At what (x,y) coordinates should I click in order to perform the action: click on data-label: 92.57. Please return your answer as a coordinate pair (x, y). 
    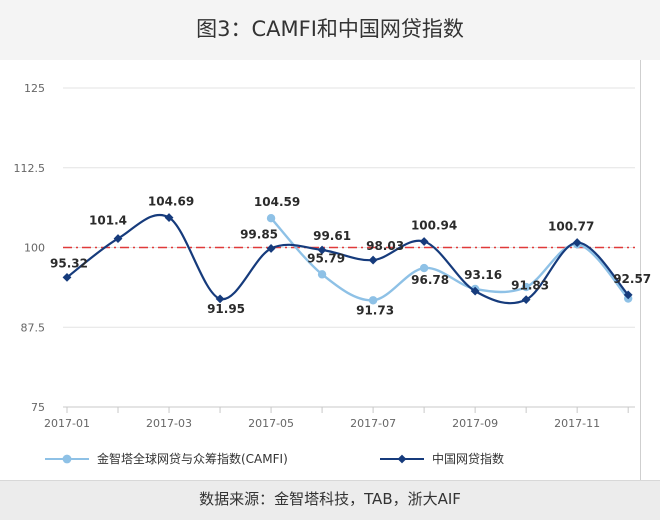
    Looking at the image, I should click on (632, 279).